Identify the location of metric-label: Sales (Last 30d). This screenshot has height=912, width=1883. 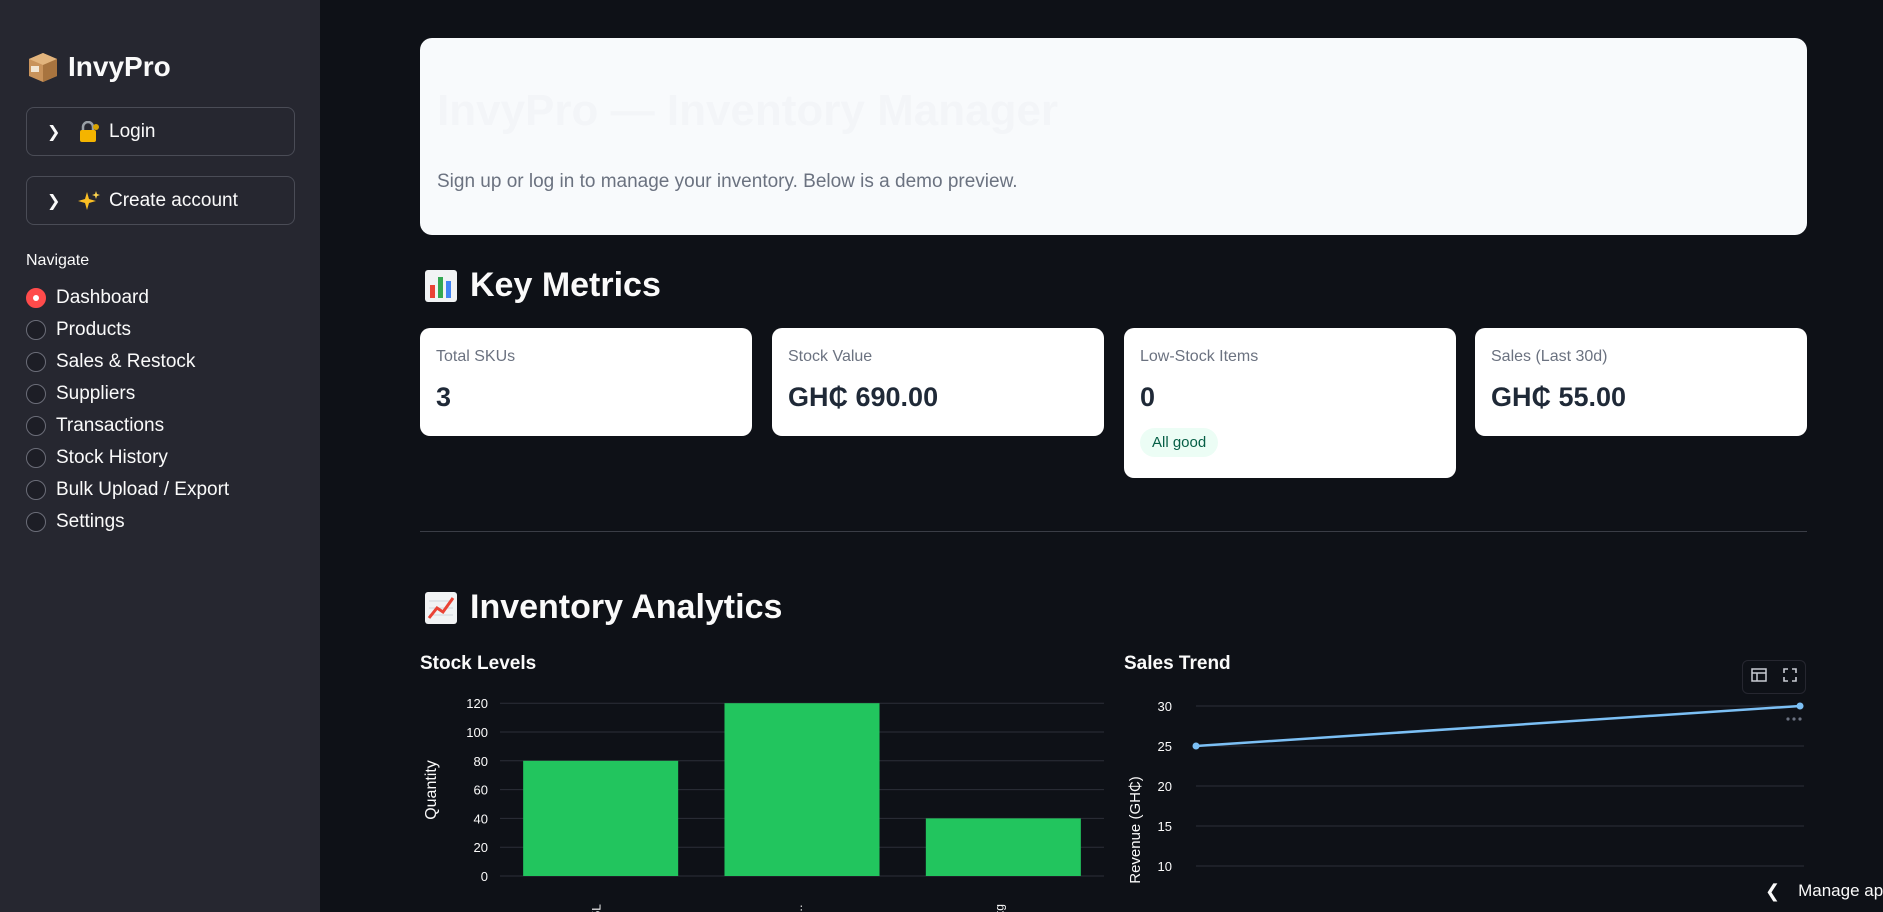
(1549, 356).